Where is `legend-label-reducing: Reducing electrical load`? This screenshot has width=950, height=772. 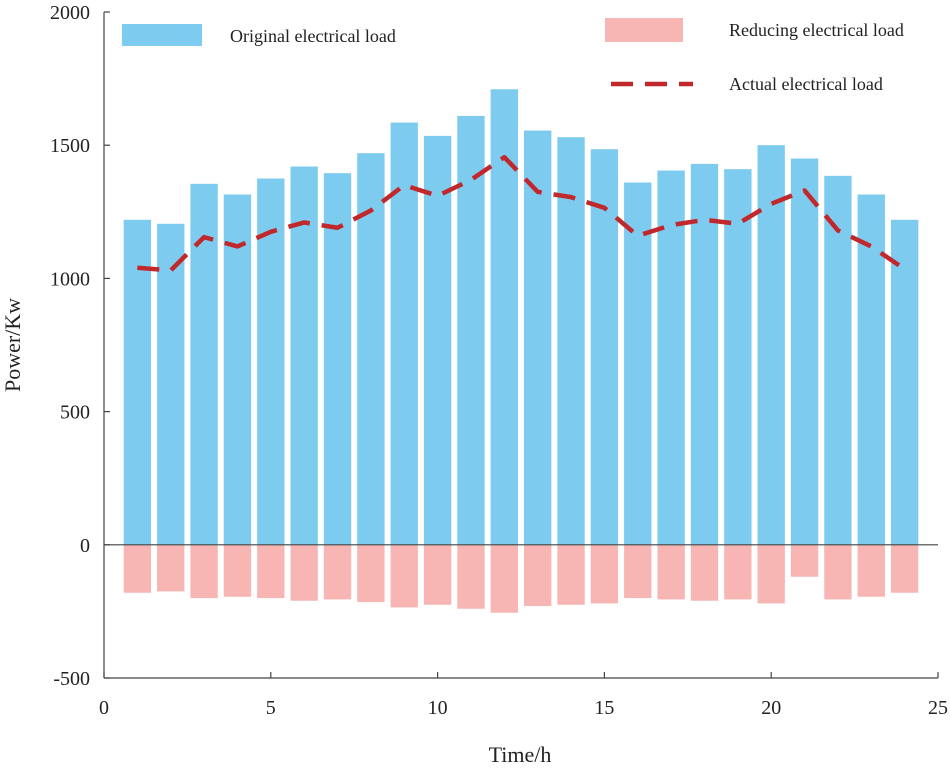 legend-label-reducing: Reducing electrical load is located at coordinates (816, 30).